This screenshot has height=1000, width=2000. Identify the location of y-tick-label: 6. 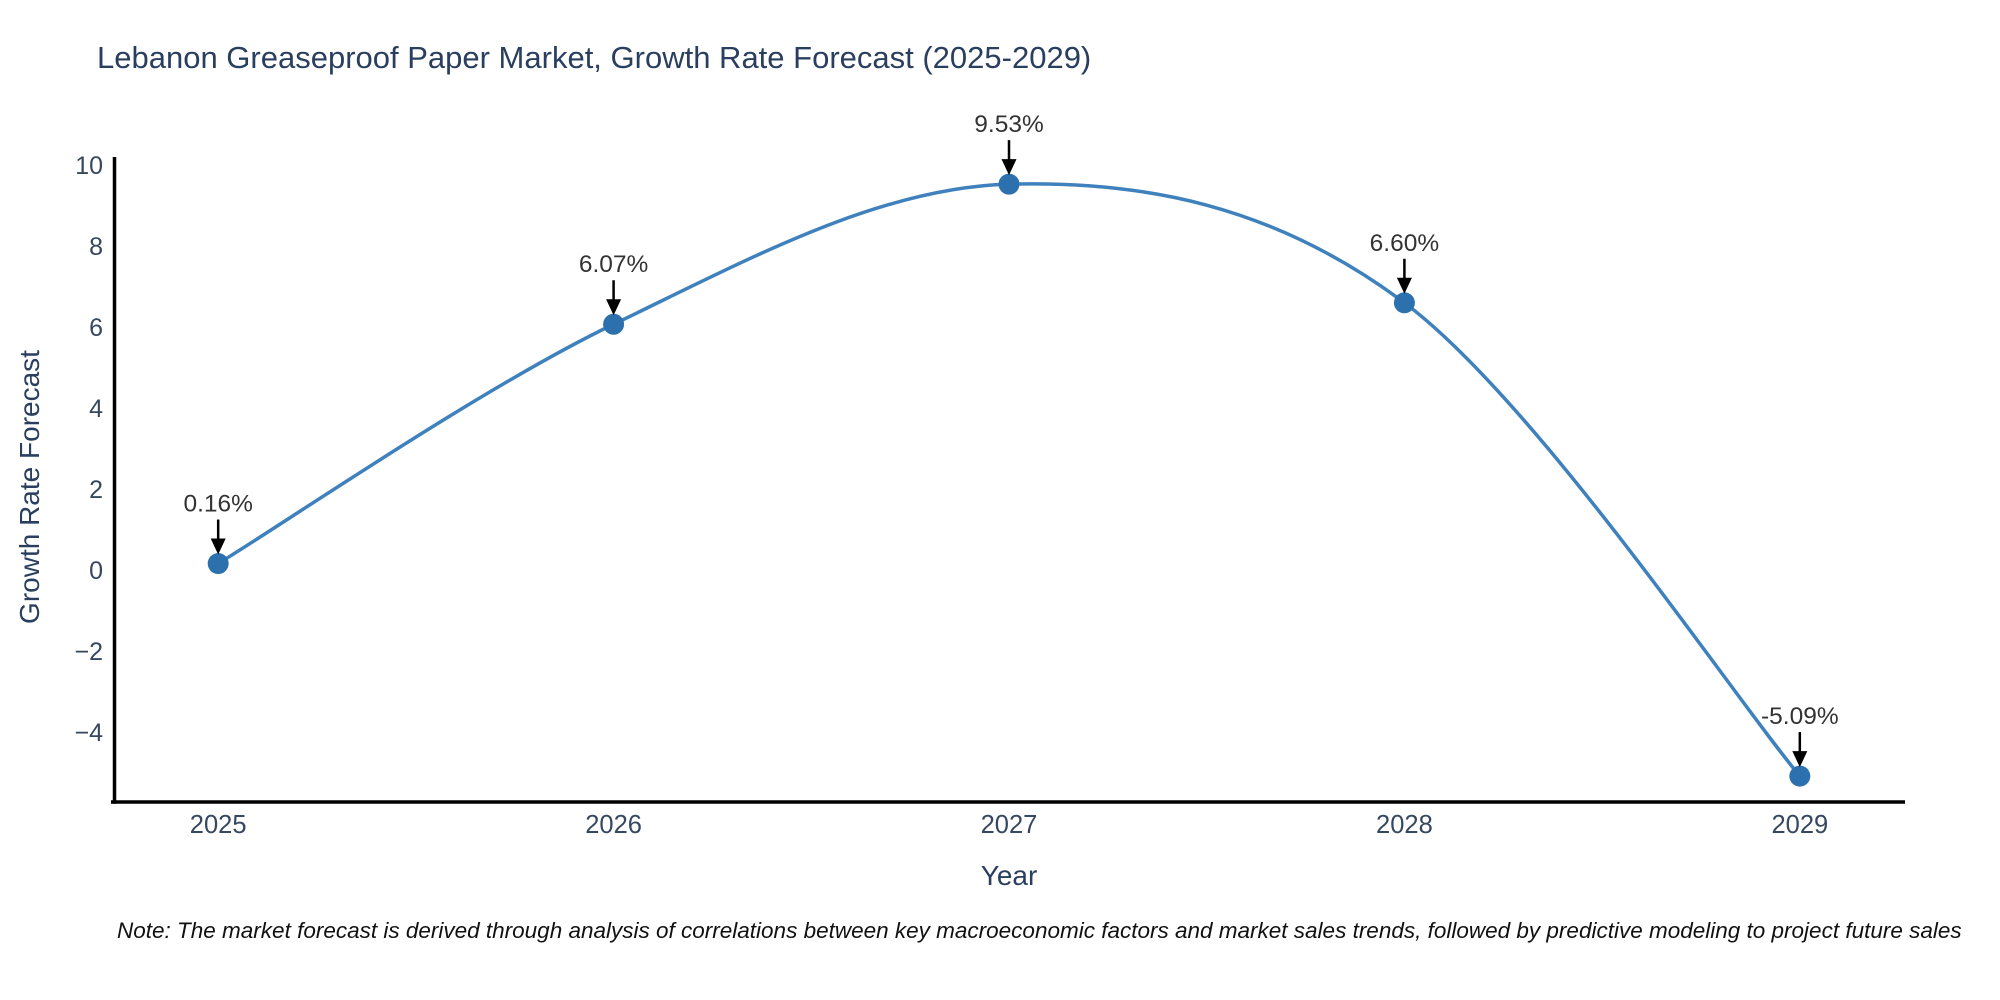
(96, 328).